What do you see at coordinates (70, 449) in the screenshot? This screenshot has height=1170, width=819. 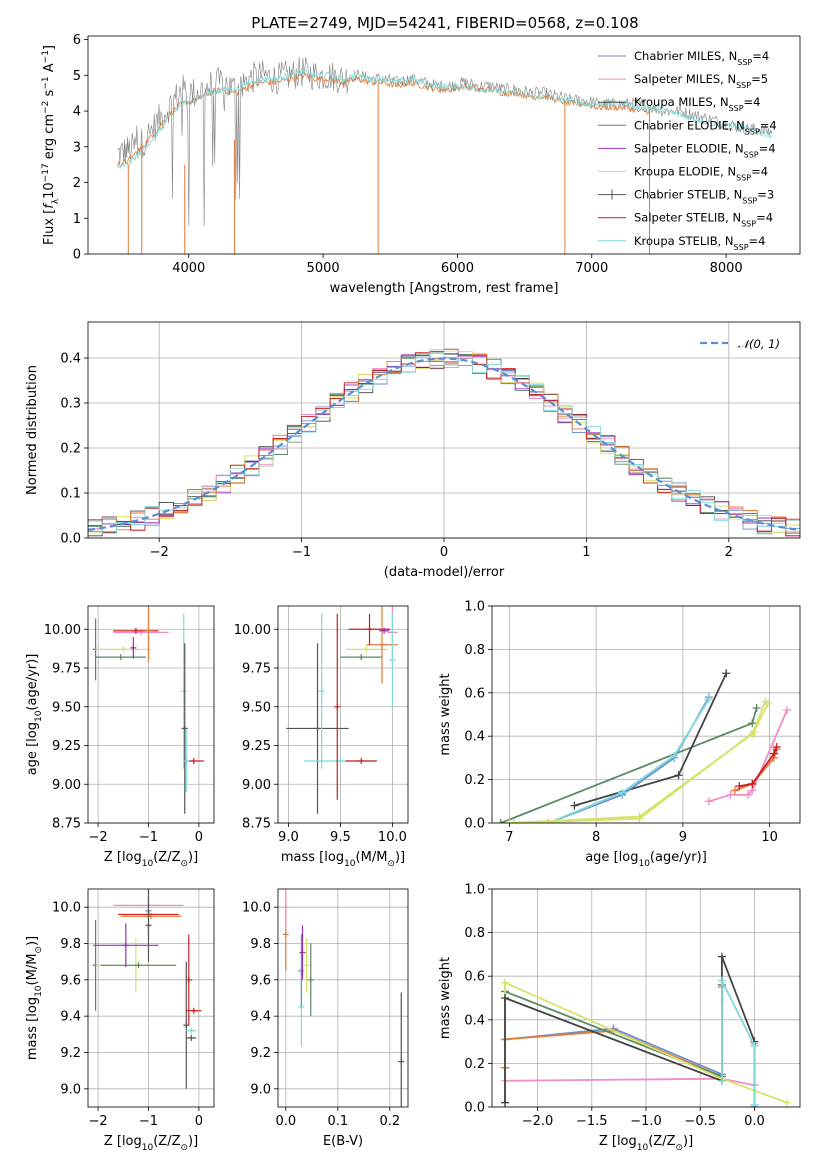 I see `y-tick-label: 0.2` at bounding box center [70, 449].